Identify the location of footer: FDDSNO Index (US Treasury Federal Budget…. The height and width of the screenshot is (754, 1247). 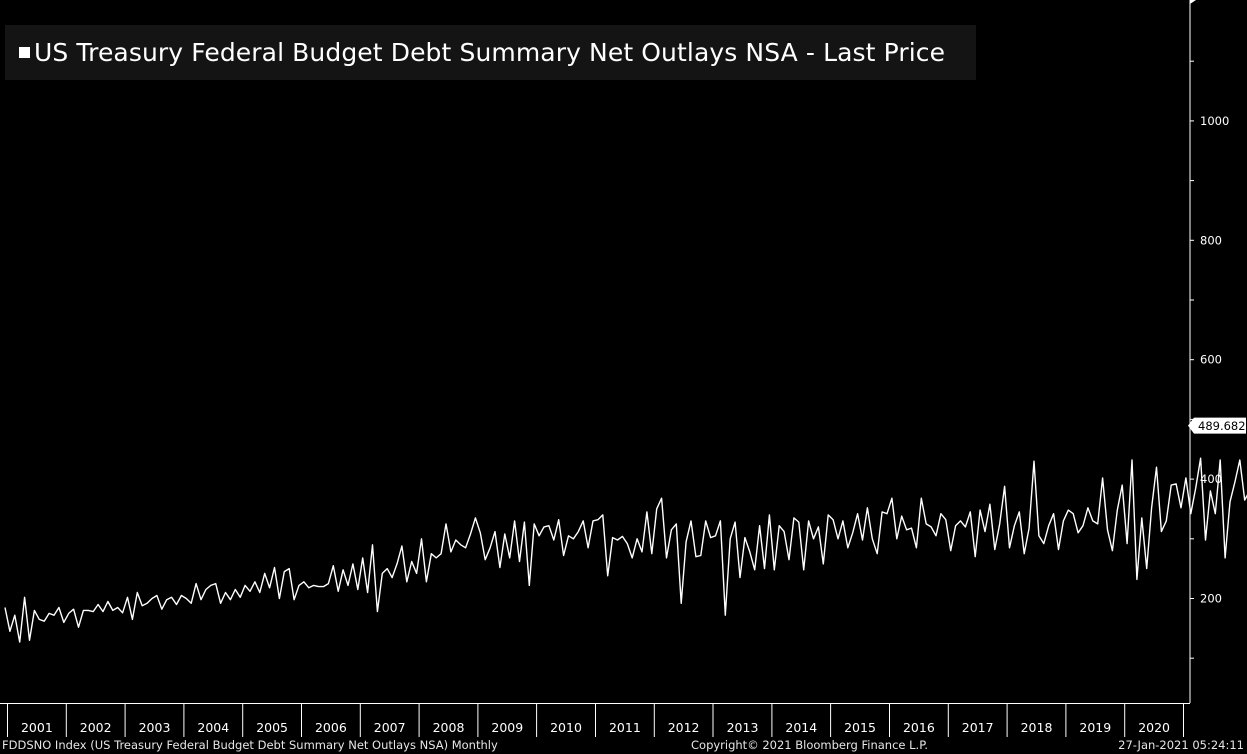
(623, 745).